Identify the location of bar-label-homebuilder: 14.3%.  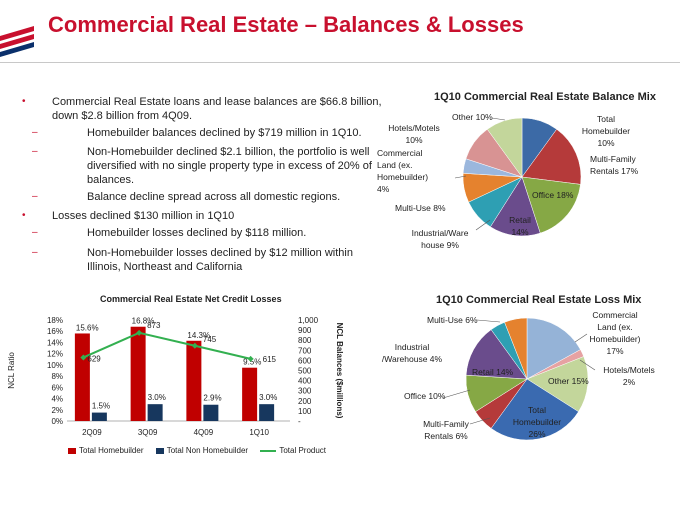
(198, 335).